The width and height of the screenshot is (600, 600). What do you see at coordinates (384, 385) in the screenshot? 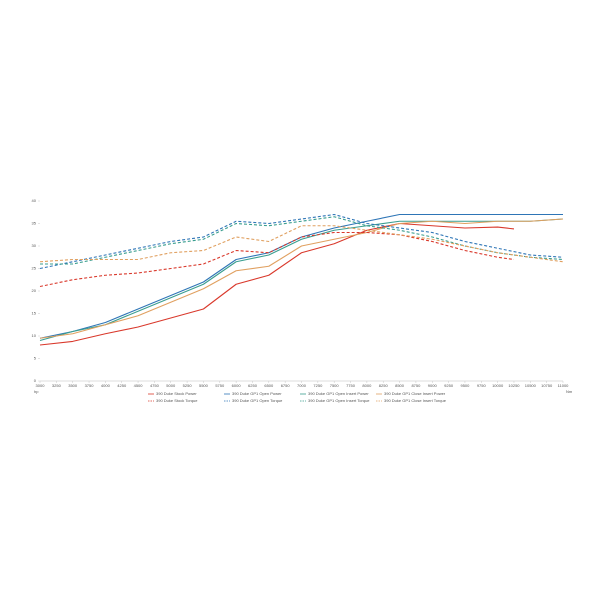
I see `x-tick-label: 8250` at bounding box center [384, 385].